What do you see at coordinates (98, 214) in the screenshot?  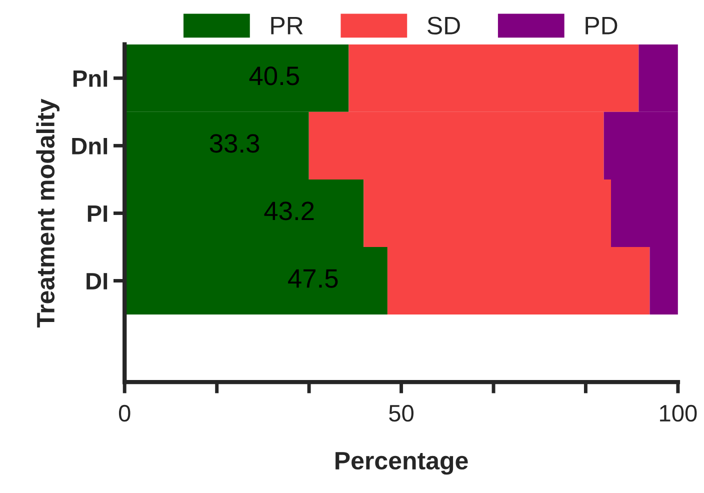 I see `y-tick-label: PI` at bounding box center [98, 214].